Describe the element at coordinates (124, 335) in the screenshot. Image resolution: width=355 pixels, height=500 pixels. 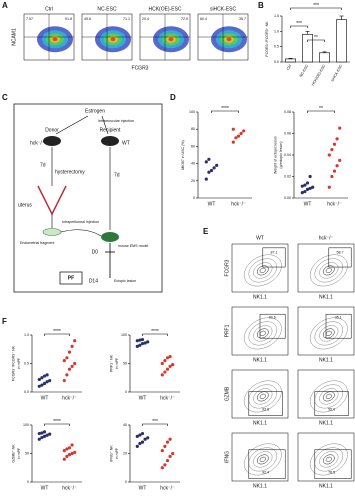
I see `y-tick-label: 100` at that location.